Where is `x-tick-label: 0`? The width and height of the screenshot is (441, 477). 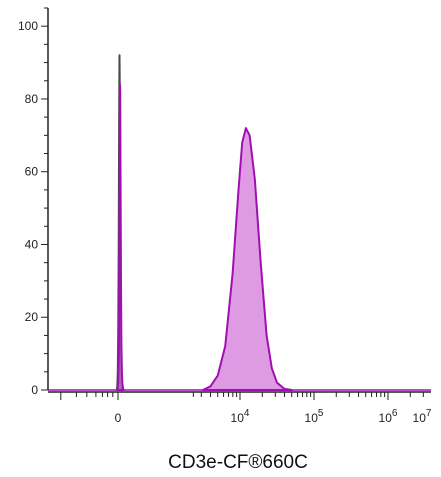
x-tick-label: 0 is located at coordinates (118, 418).